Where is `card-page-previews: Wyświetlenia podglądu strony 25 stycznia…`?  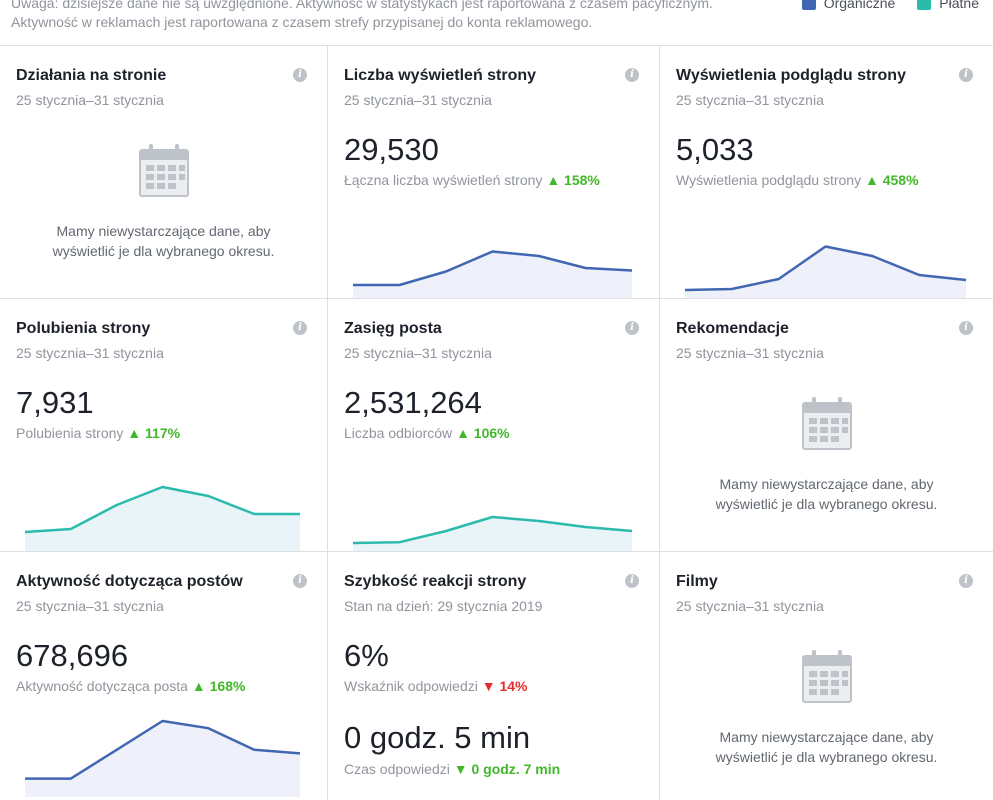 card-page-previews: Wyświetlenia podglądu strony 25 stycznia… is located at coordinates (826, 172).